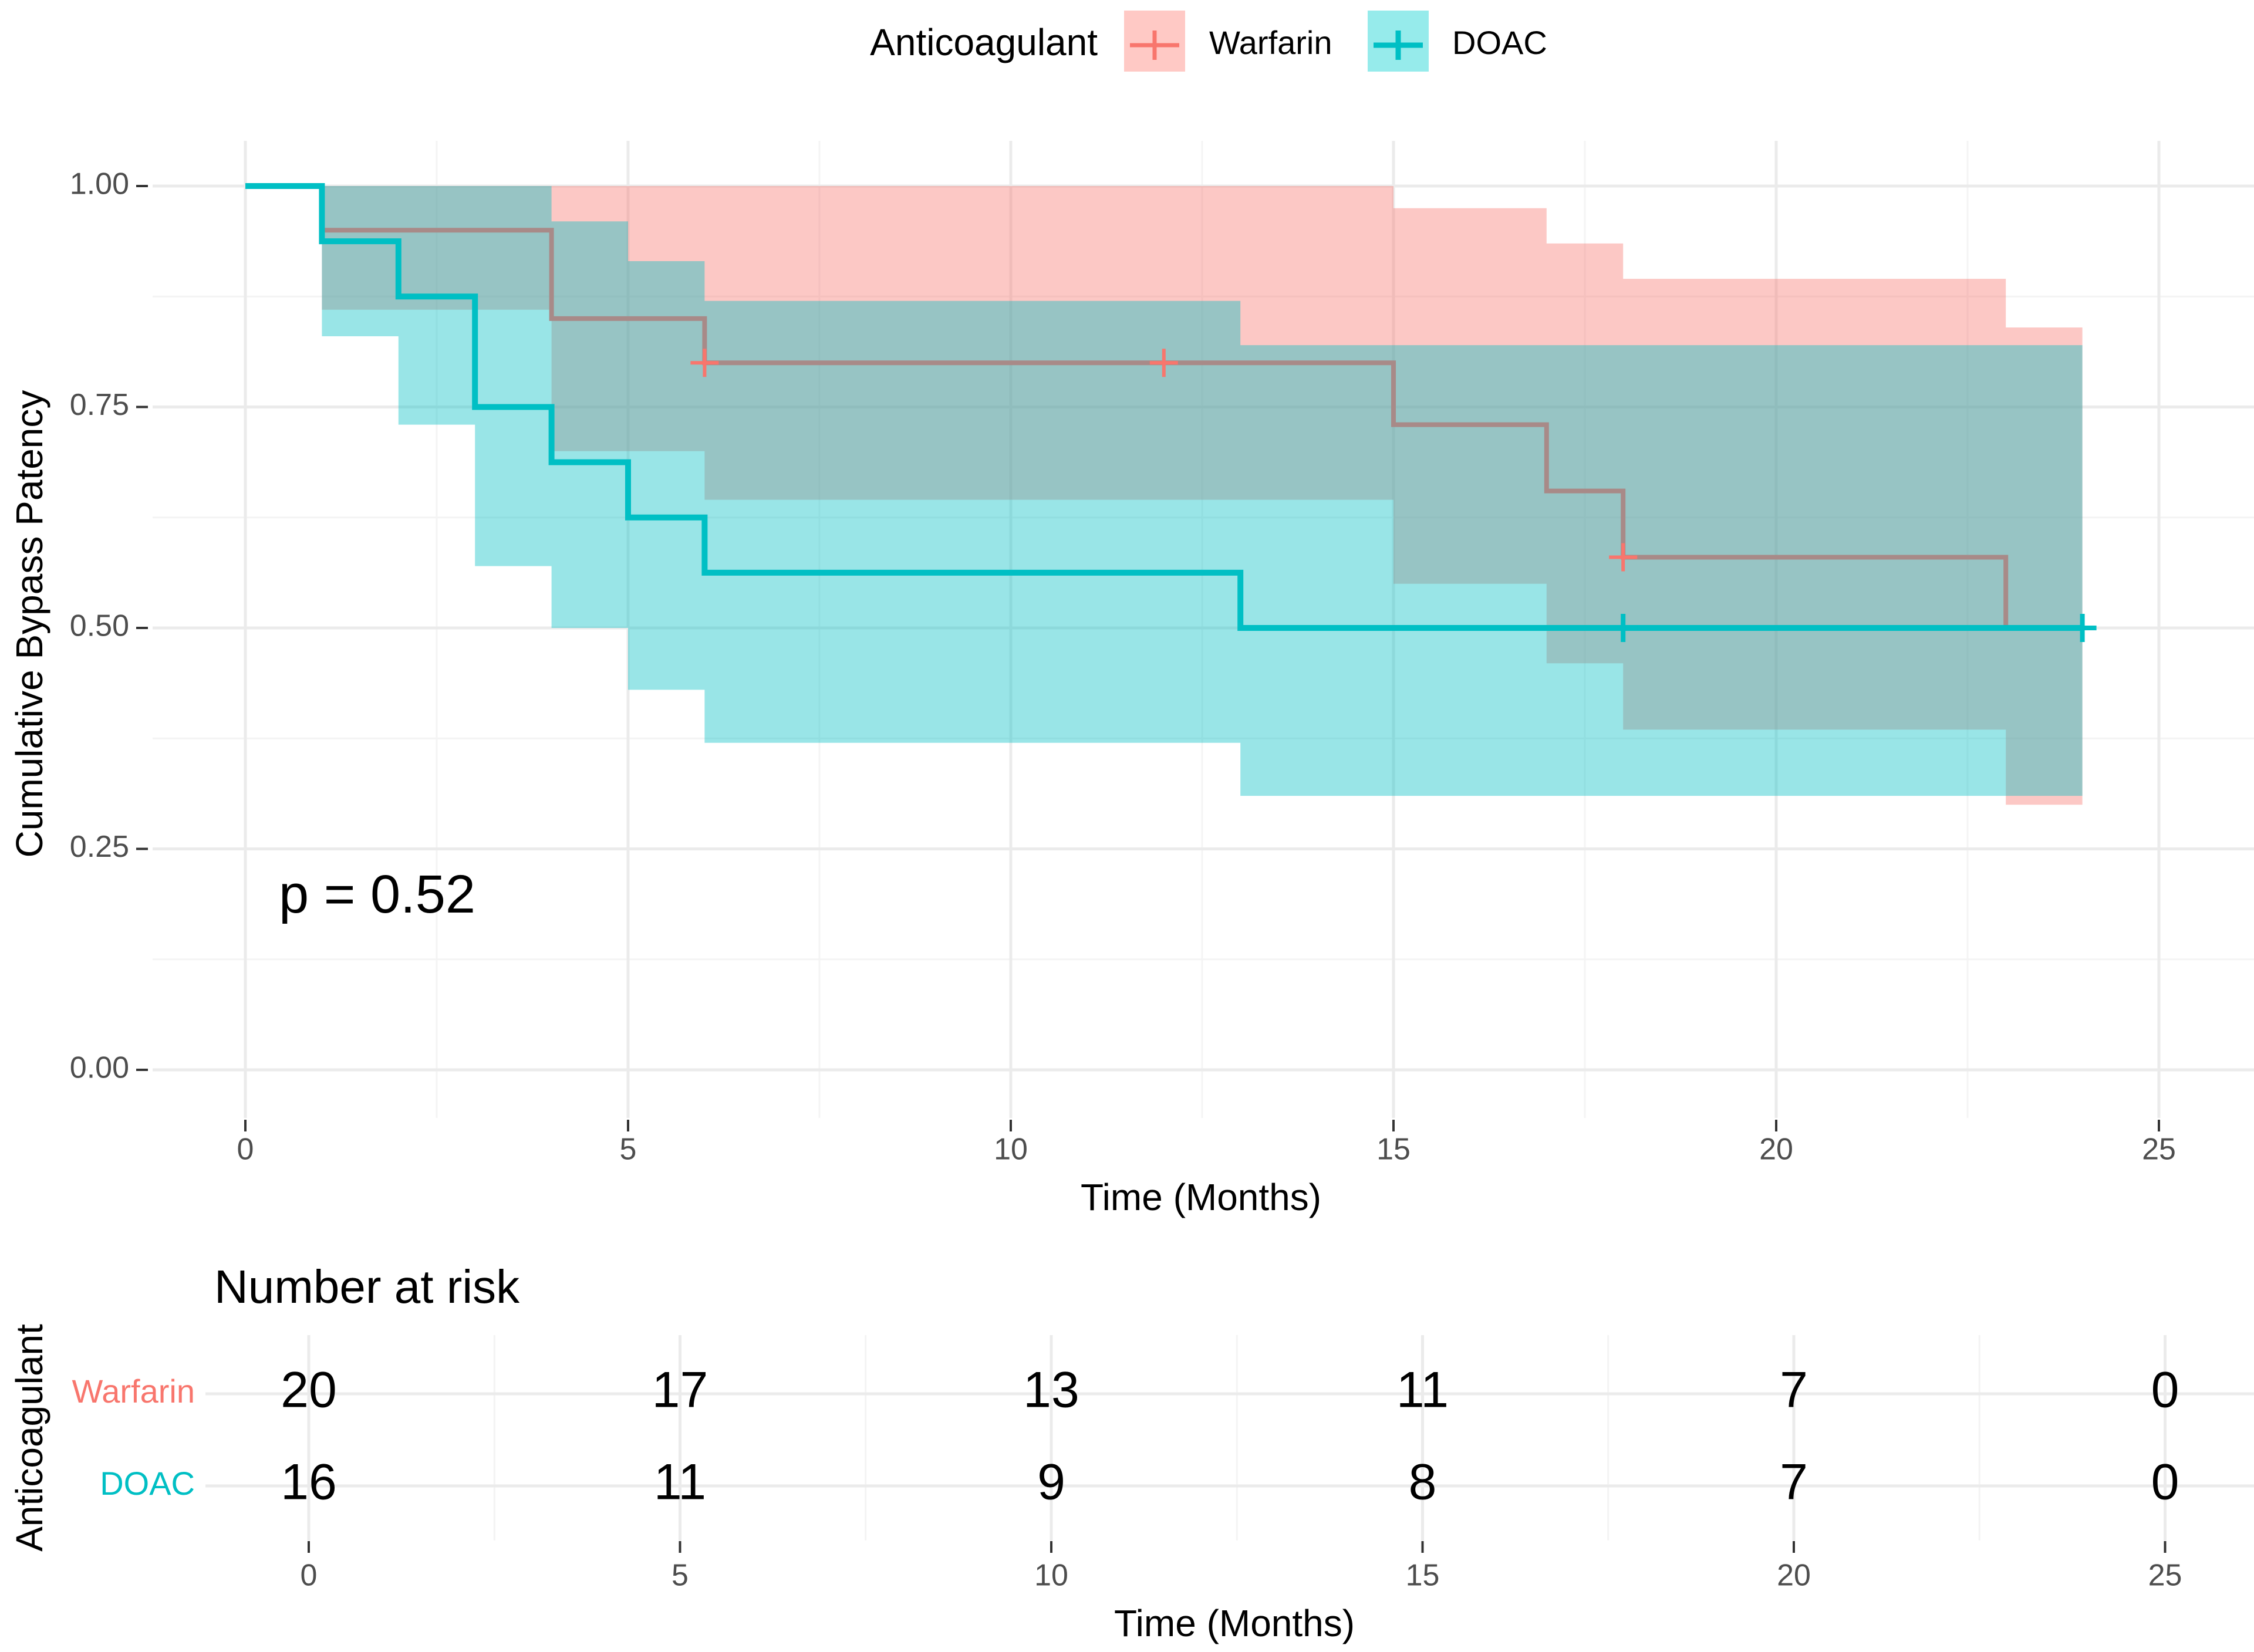 This screenshot has width=2254, height=1652. I want to click on risk-table-title: Number at risk, so click(367, 1287).